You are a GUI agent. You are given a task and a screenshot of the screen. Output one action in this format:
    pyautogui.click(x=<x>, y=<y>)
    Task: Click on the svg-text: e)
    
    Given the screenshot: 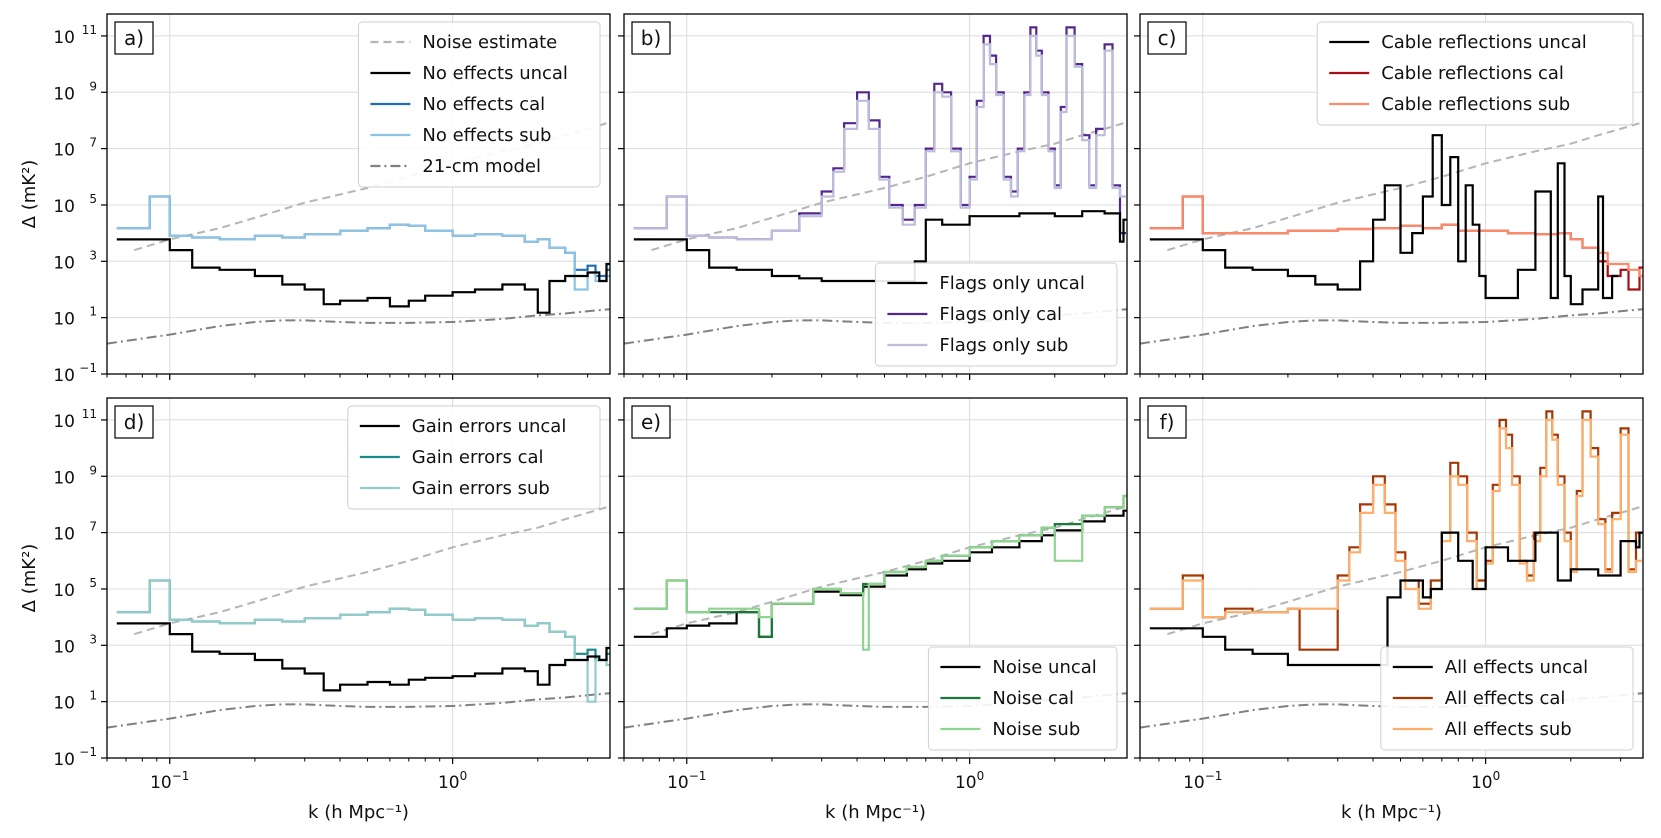 What is the action you would take?
    pyautogui.click(x=651, y=422)
    